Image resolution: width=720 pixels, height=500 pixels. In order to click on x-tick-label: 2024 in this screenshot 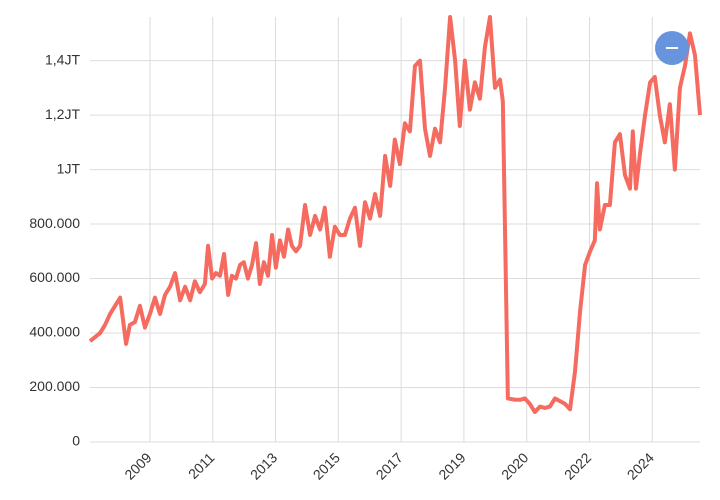, I will do `click(640, 465)`.